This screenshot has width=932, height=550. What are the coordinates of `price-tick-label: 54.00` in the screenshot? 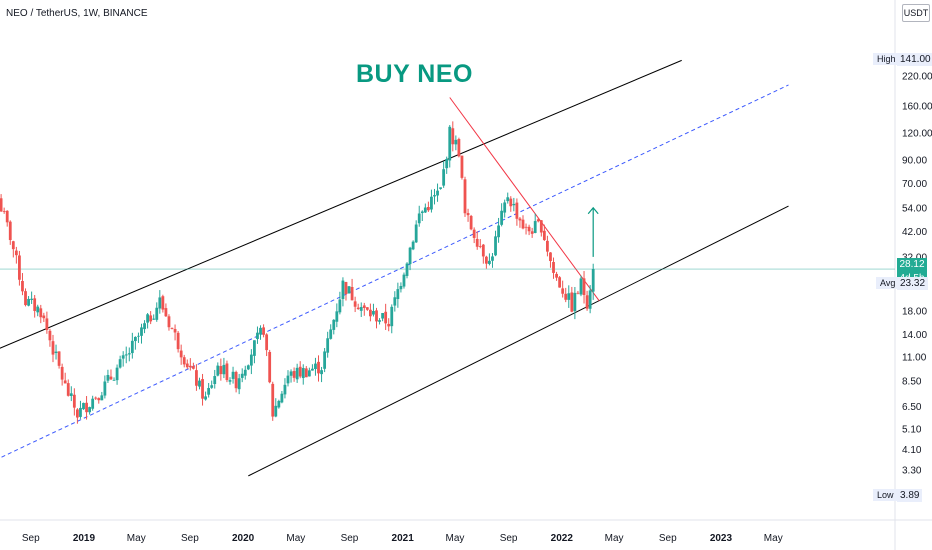 It's located at (914, 208).